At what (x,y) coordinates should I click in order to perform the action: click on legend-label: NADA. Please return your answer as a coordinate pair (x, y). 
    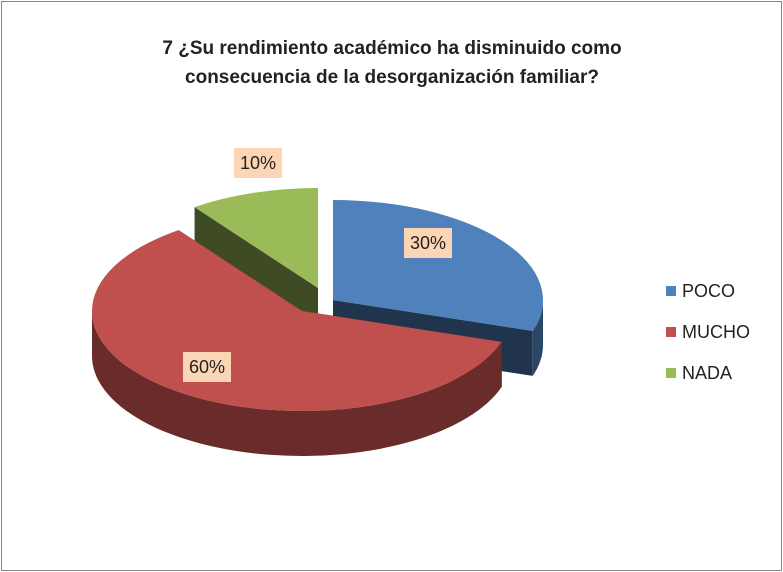
    Looking at the image, I should click on (707, 373).